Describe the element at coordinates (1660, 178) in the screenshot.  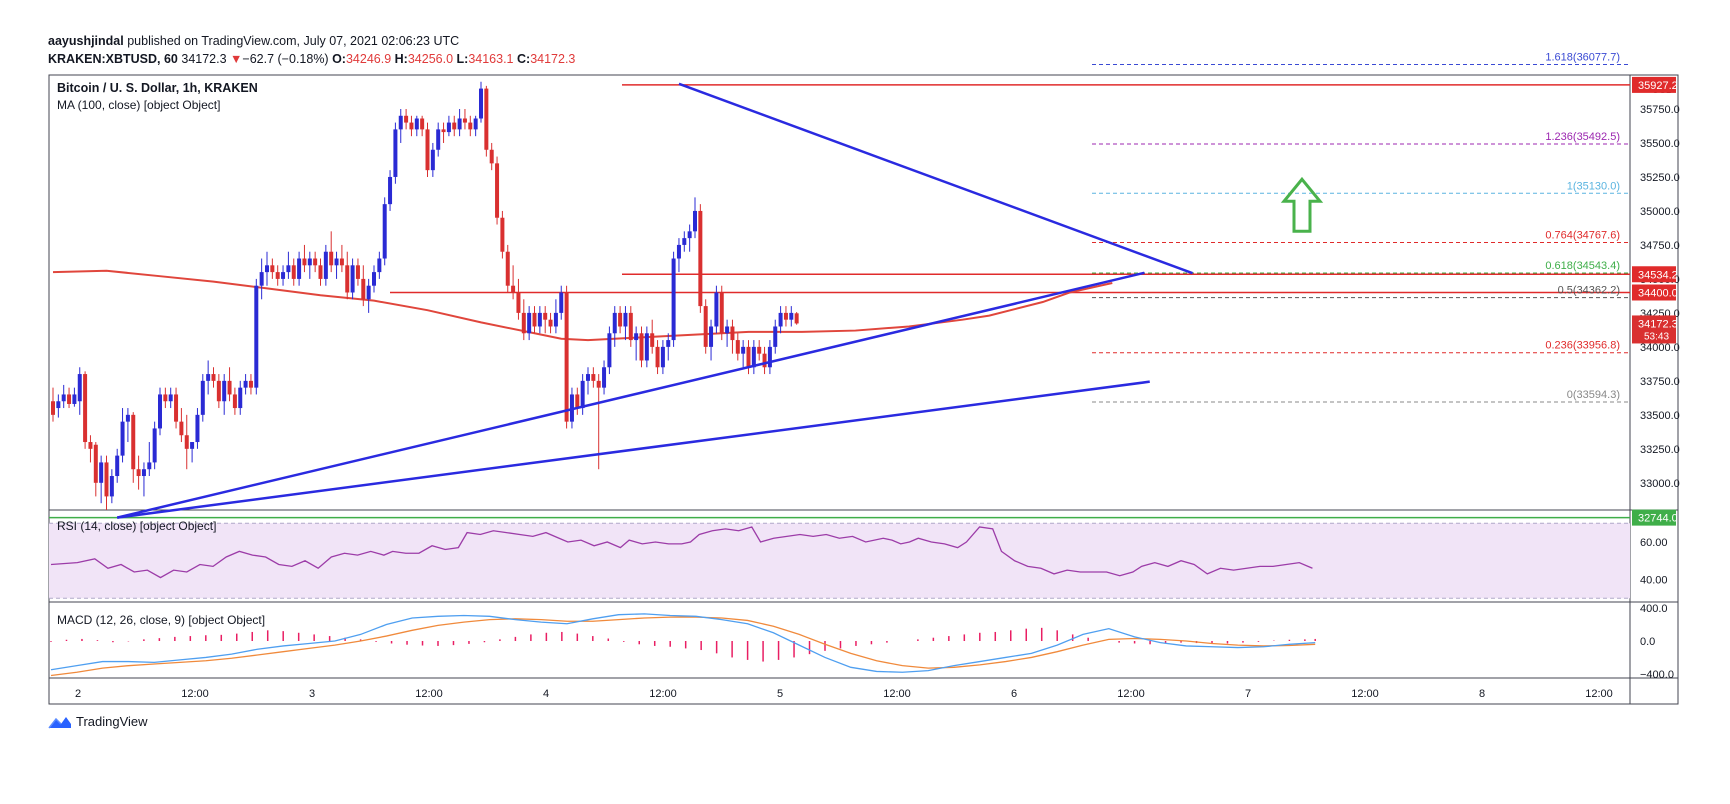
I see `y-tick-label: 35250.0` at that location.